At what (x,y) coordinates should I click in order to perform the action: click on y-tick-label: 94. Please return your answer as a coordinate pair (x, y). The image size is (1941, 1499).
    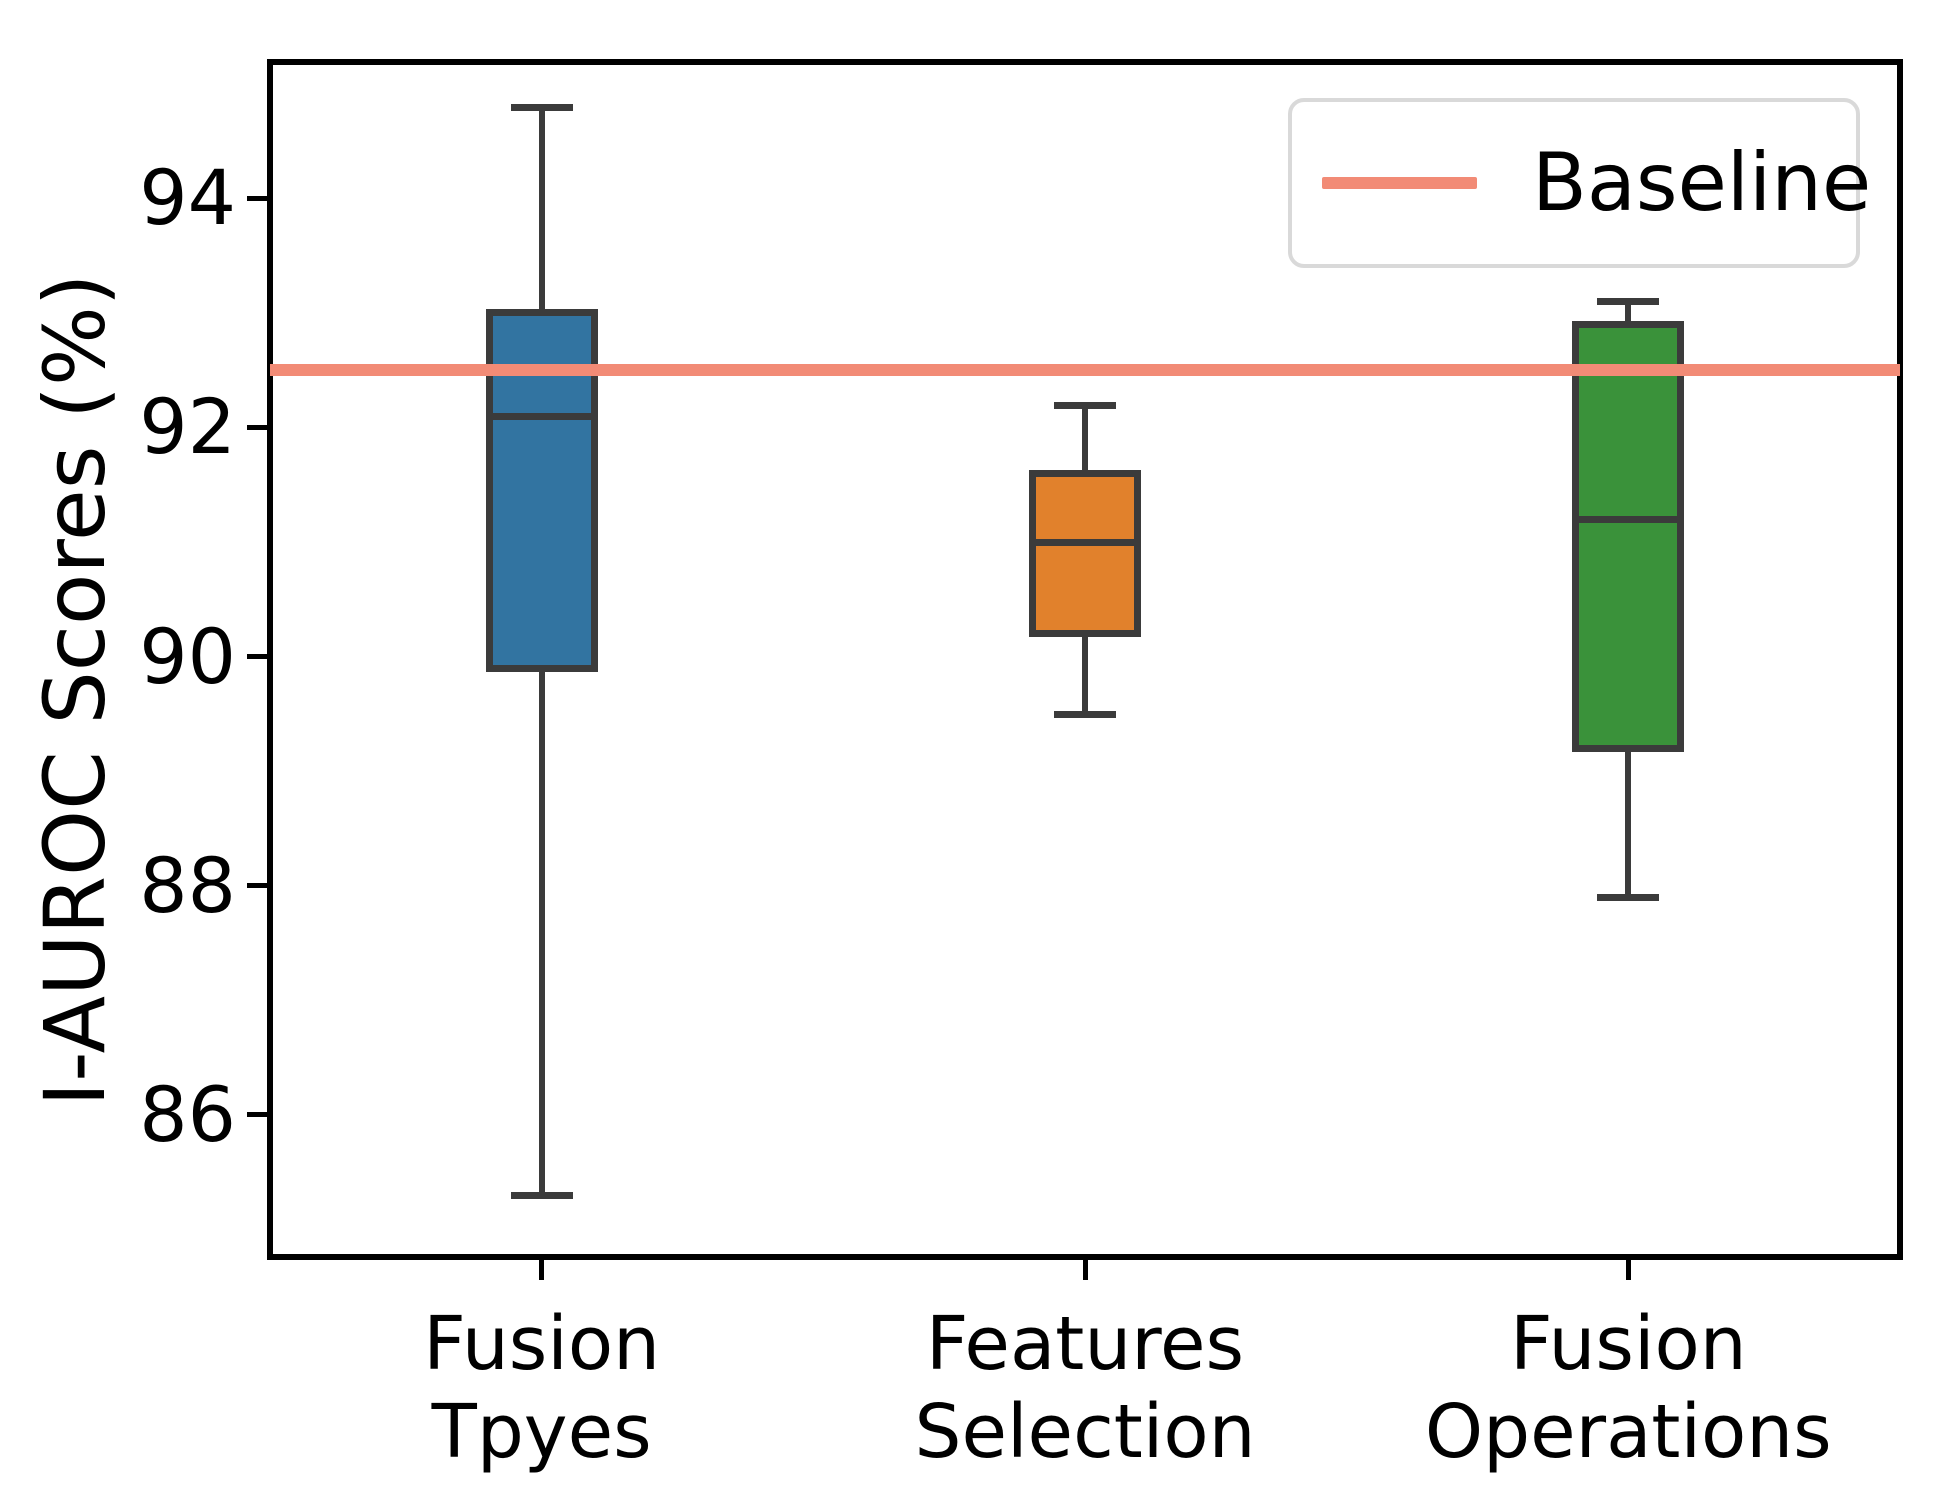
    Looking at the image, I should click on (187, 198).